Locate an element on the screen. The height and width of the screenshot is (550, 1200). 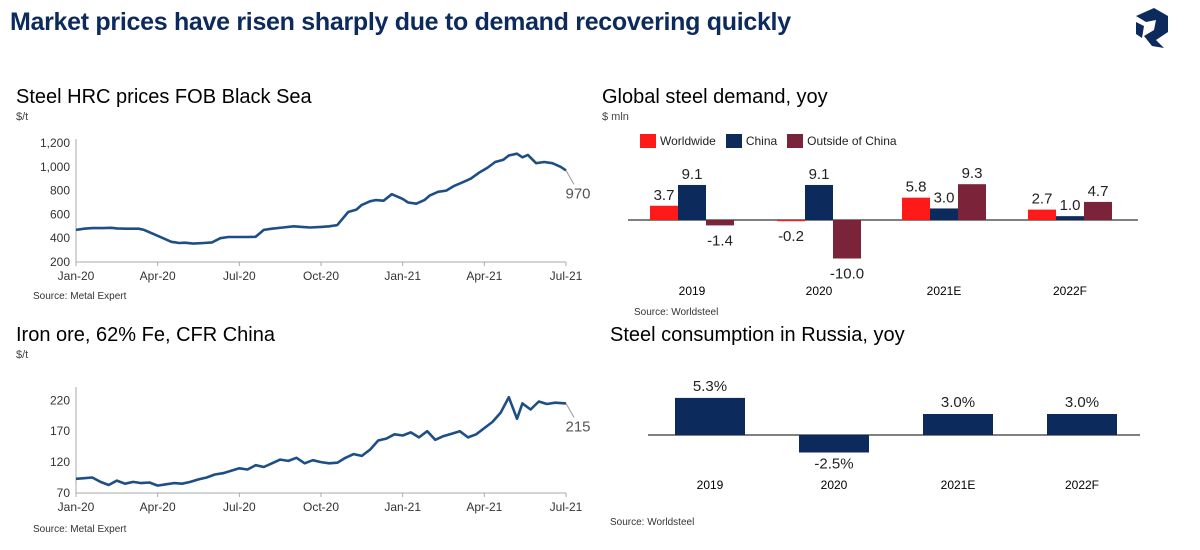
demand-x-tick-label: 2020 is located at coordinates (819, 291).